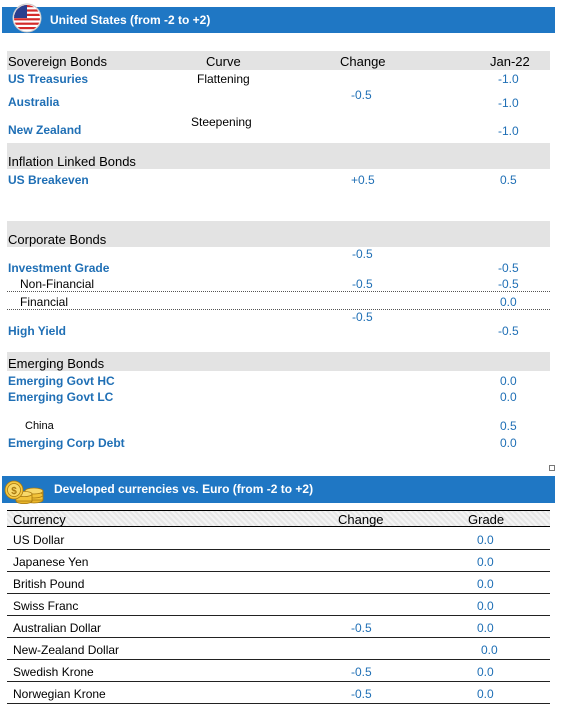  What do you see at coordinates (72, 161) in the screenshot?
I see `inflation-title: Inflation Linked Bonds` at bounding box center [72, 161].